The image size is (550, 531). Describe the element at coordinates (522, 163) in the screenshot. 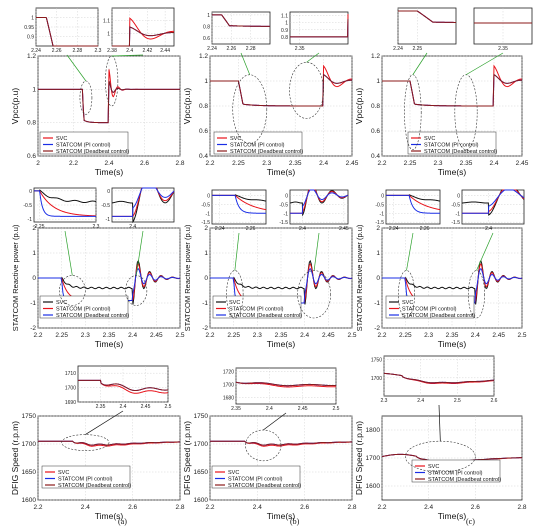

I see `vpcc-c-xtick-label: 2.45` at that location.